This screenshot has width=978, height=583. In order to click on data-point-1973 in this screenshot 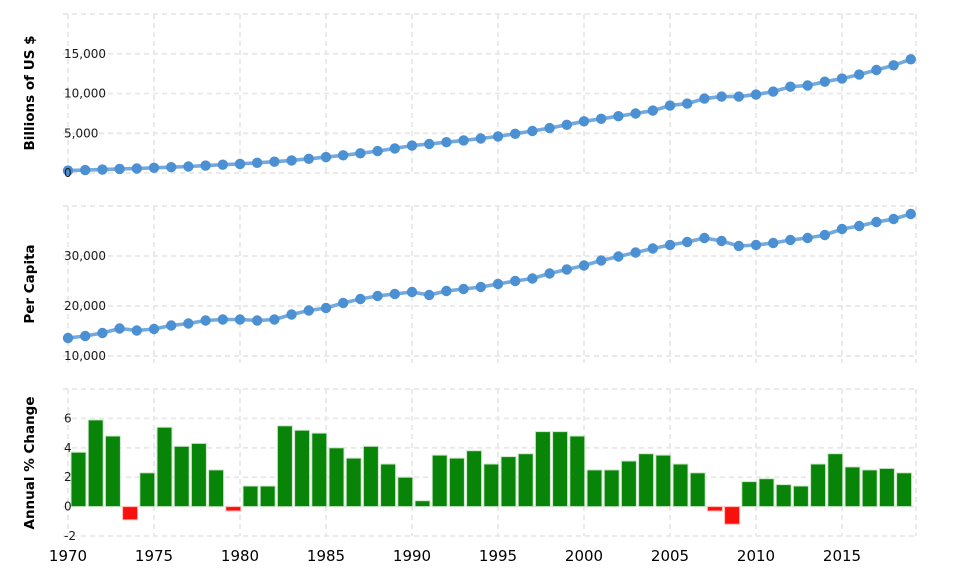, I will do `click(119, 169)`.